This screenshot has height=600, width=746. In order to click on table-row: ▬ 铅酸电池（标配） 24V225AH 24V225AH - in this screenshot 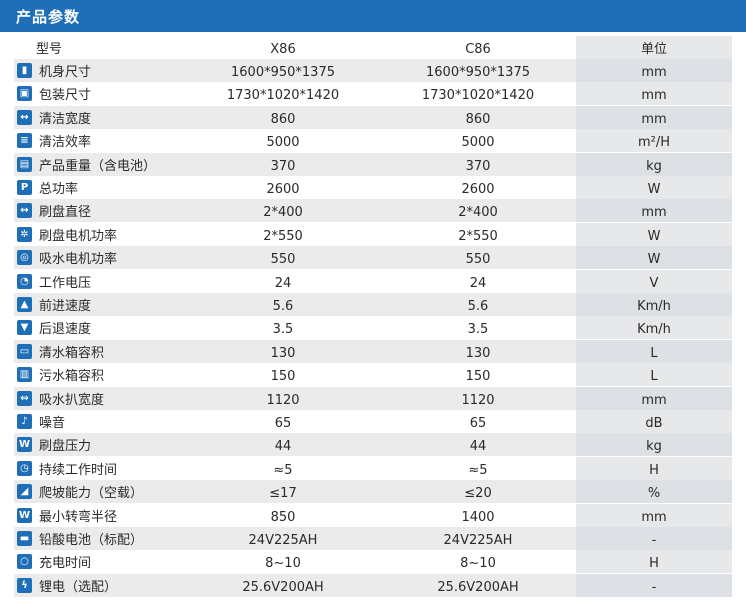, I will do `click(373, 538)`.